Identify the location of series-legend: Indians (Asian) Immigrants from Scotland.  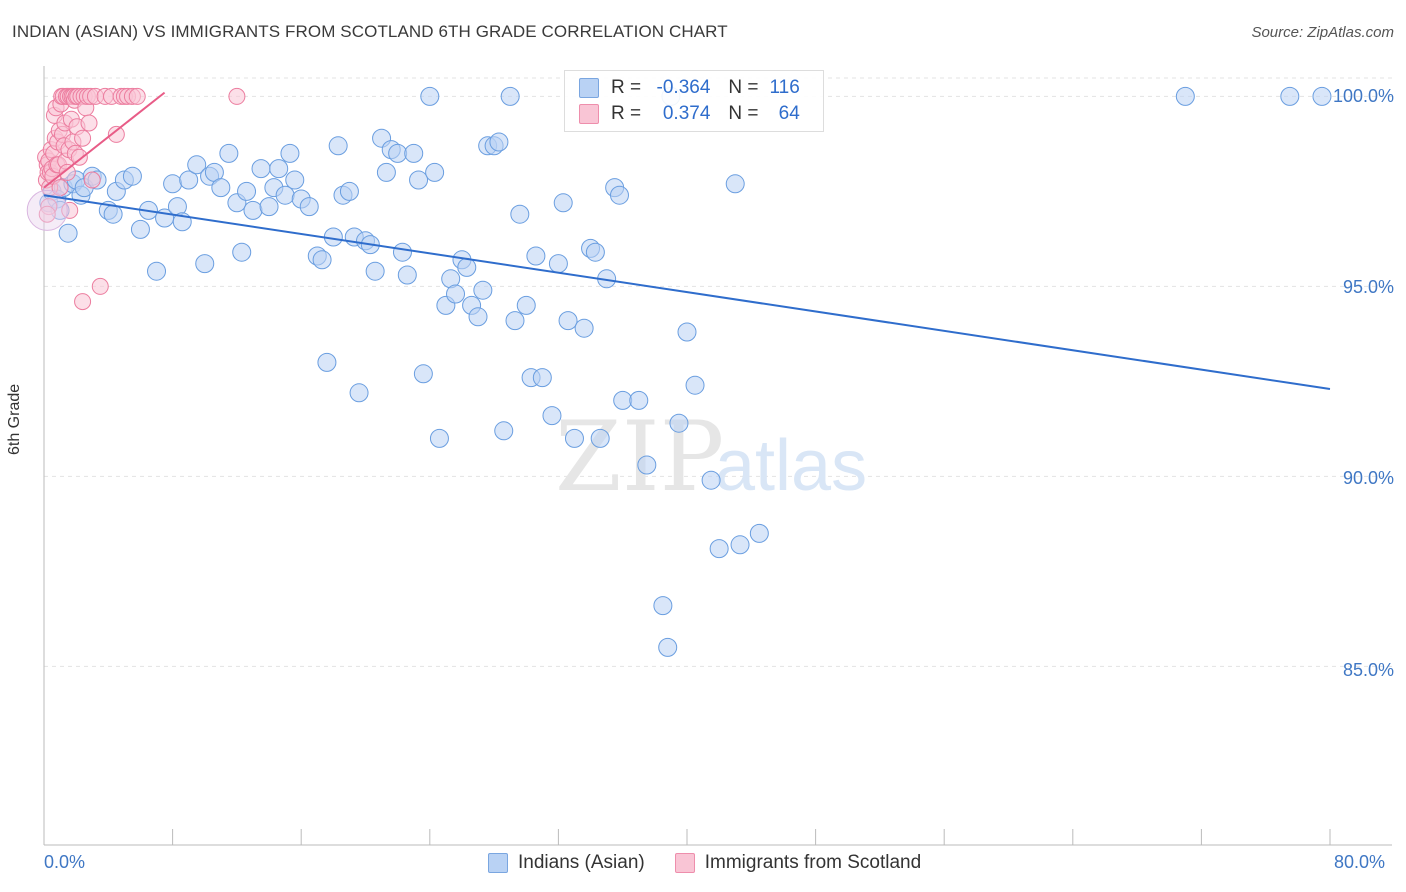
(719, 863).